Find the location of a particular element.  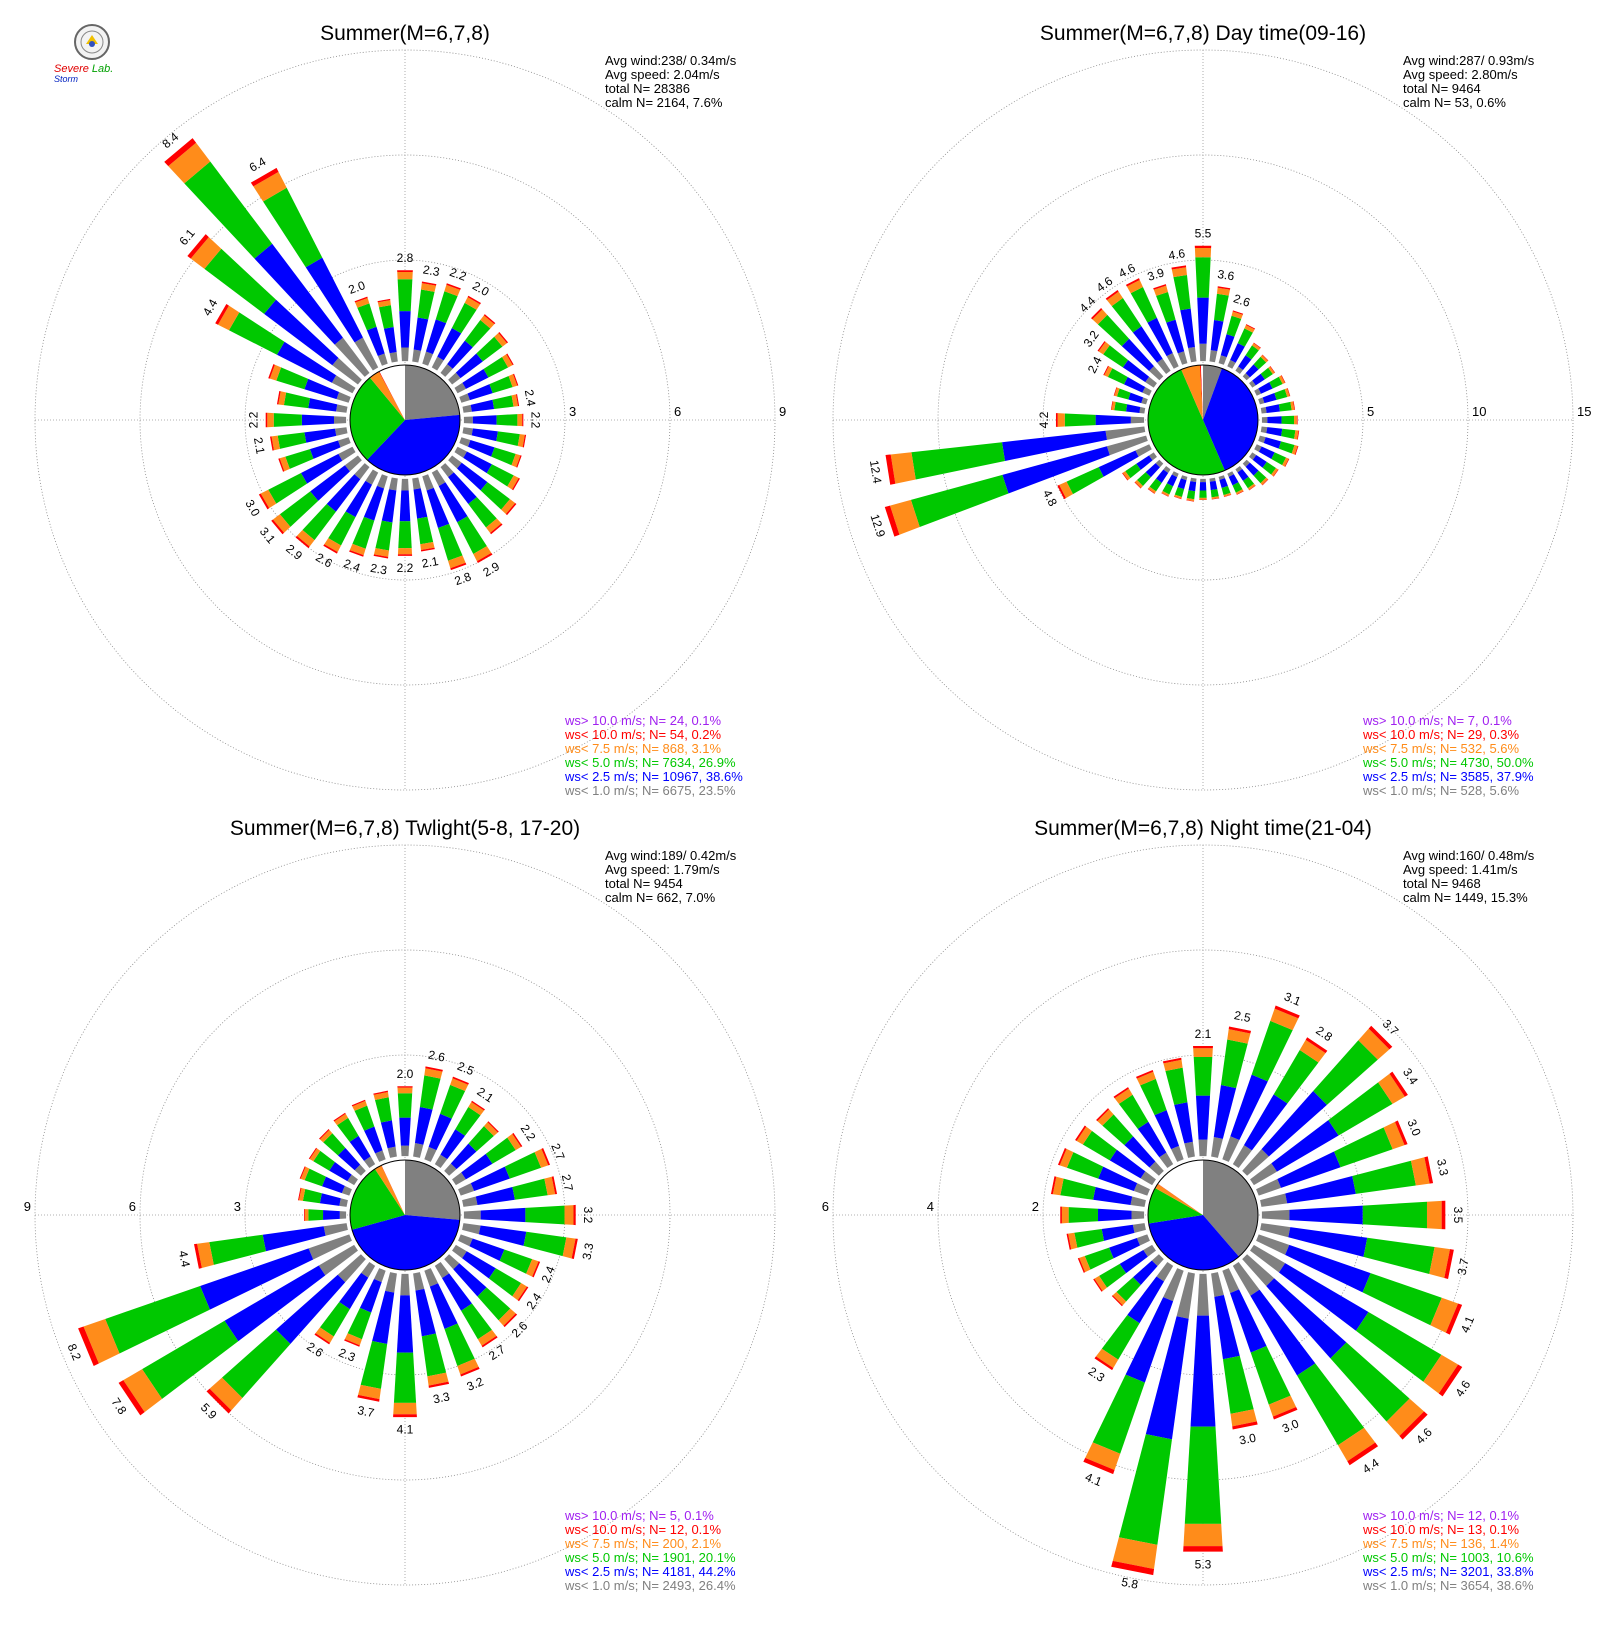

legend-entry: ws< 2.5 m/s; N= 3201, 33.8% is located at coordinates (1448, 1571).